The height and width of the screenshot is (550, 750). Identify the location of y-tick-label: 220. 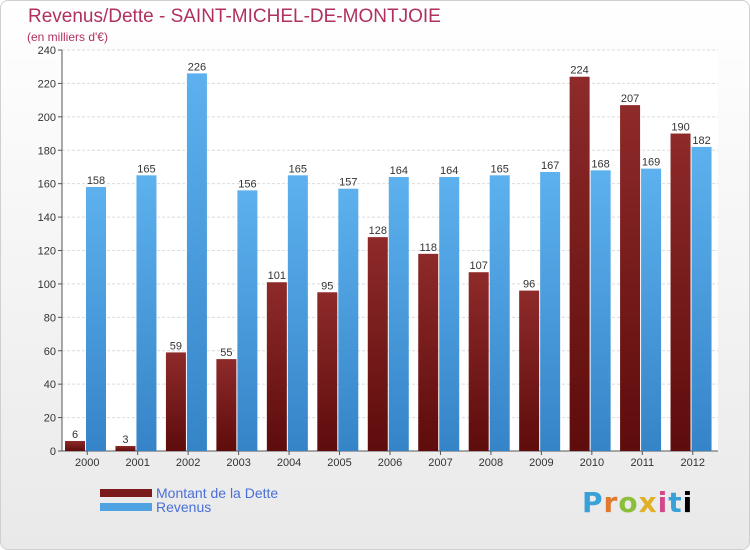
(47, 84).